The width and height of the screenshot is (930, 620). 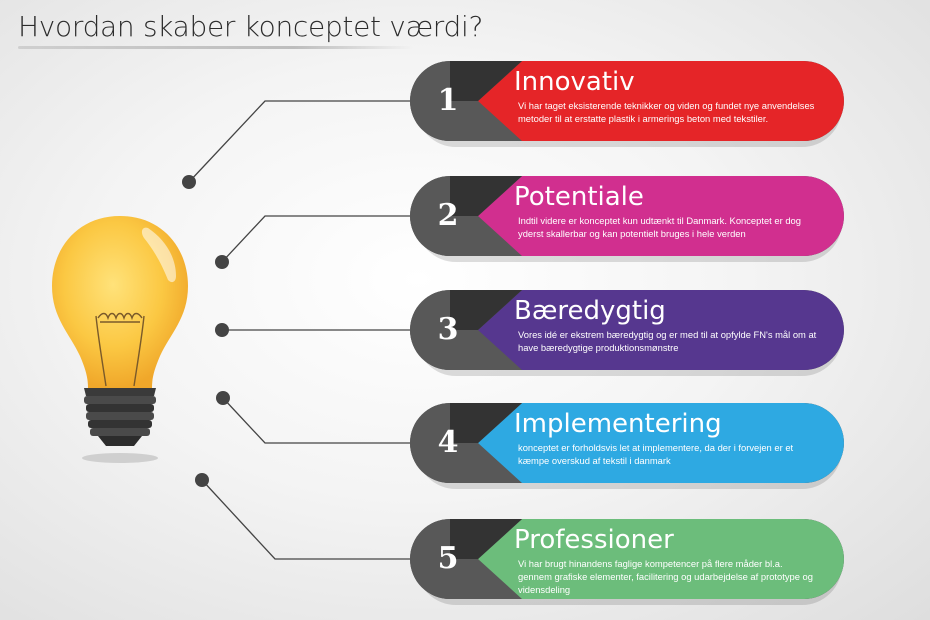 What do you see at coordinates (590, 311) in the screenshot?
I see `item-title: Bæredygtig` at bounding box center [590, 311].